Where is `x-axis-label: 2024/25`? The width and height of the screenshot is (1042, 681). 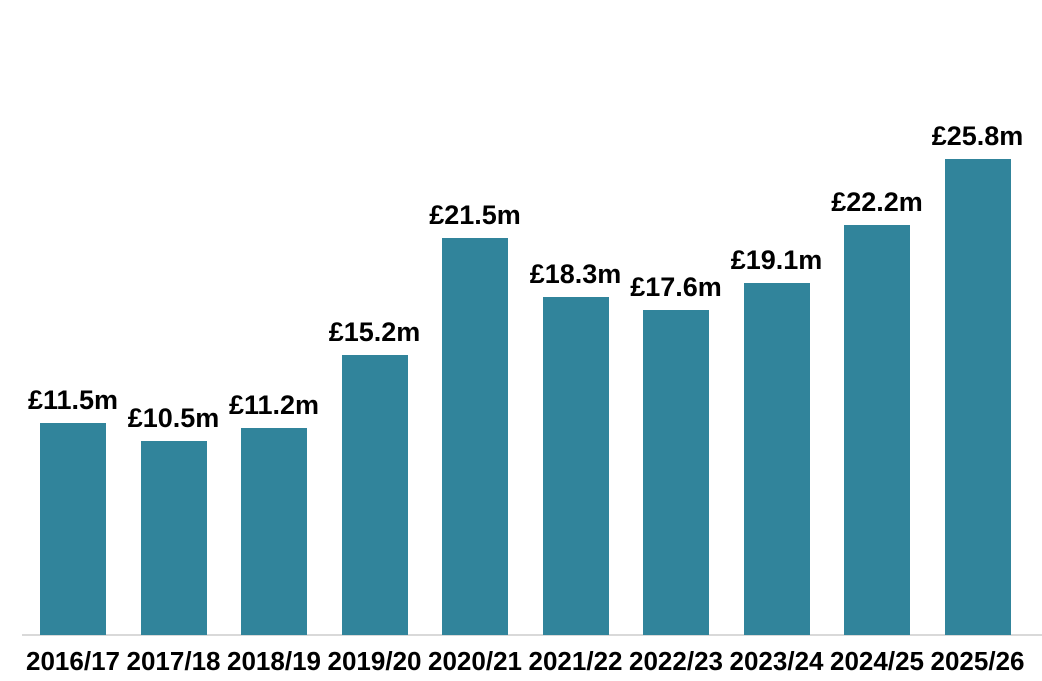 x-axis-label: 2024/25 is located at coordinates (877, 661).